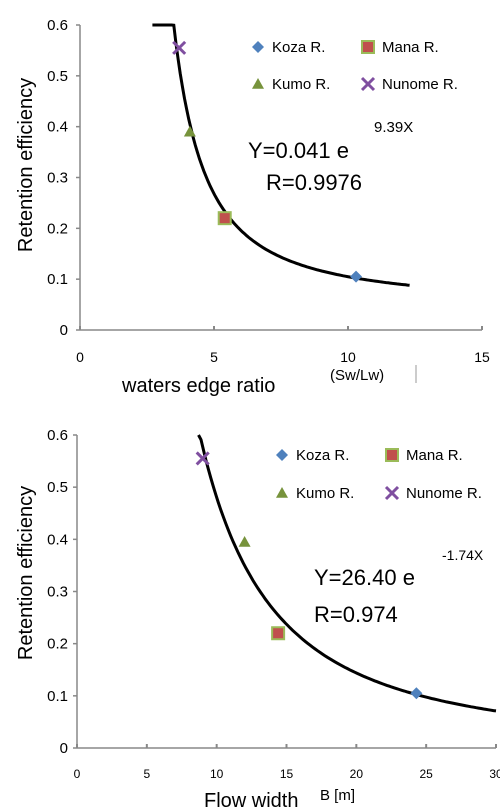 Image resolution: width=500 pixels, height=811 pixels. I want to click on fit-r-value: R=0.9976, so click(314, 182).